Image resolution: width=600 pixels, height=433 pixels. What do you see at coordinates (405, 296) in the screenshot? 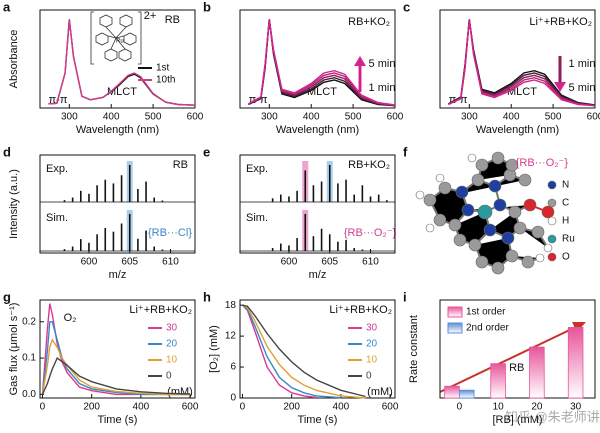
I see `panel-letter: i` at bounding box center [405, 296].